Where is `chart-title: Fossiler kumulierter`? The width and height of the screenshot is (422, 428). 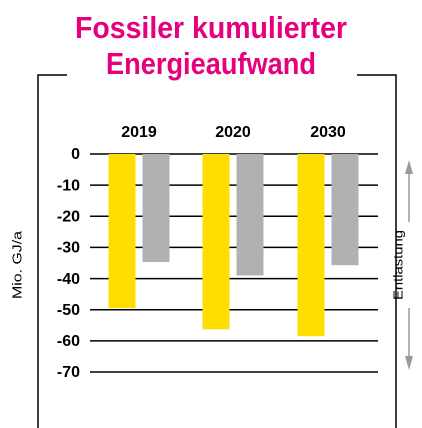
chart-title: Fossiler kumulierter is located at coordinates (211, 27).